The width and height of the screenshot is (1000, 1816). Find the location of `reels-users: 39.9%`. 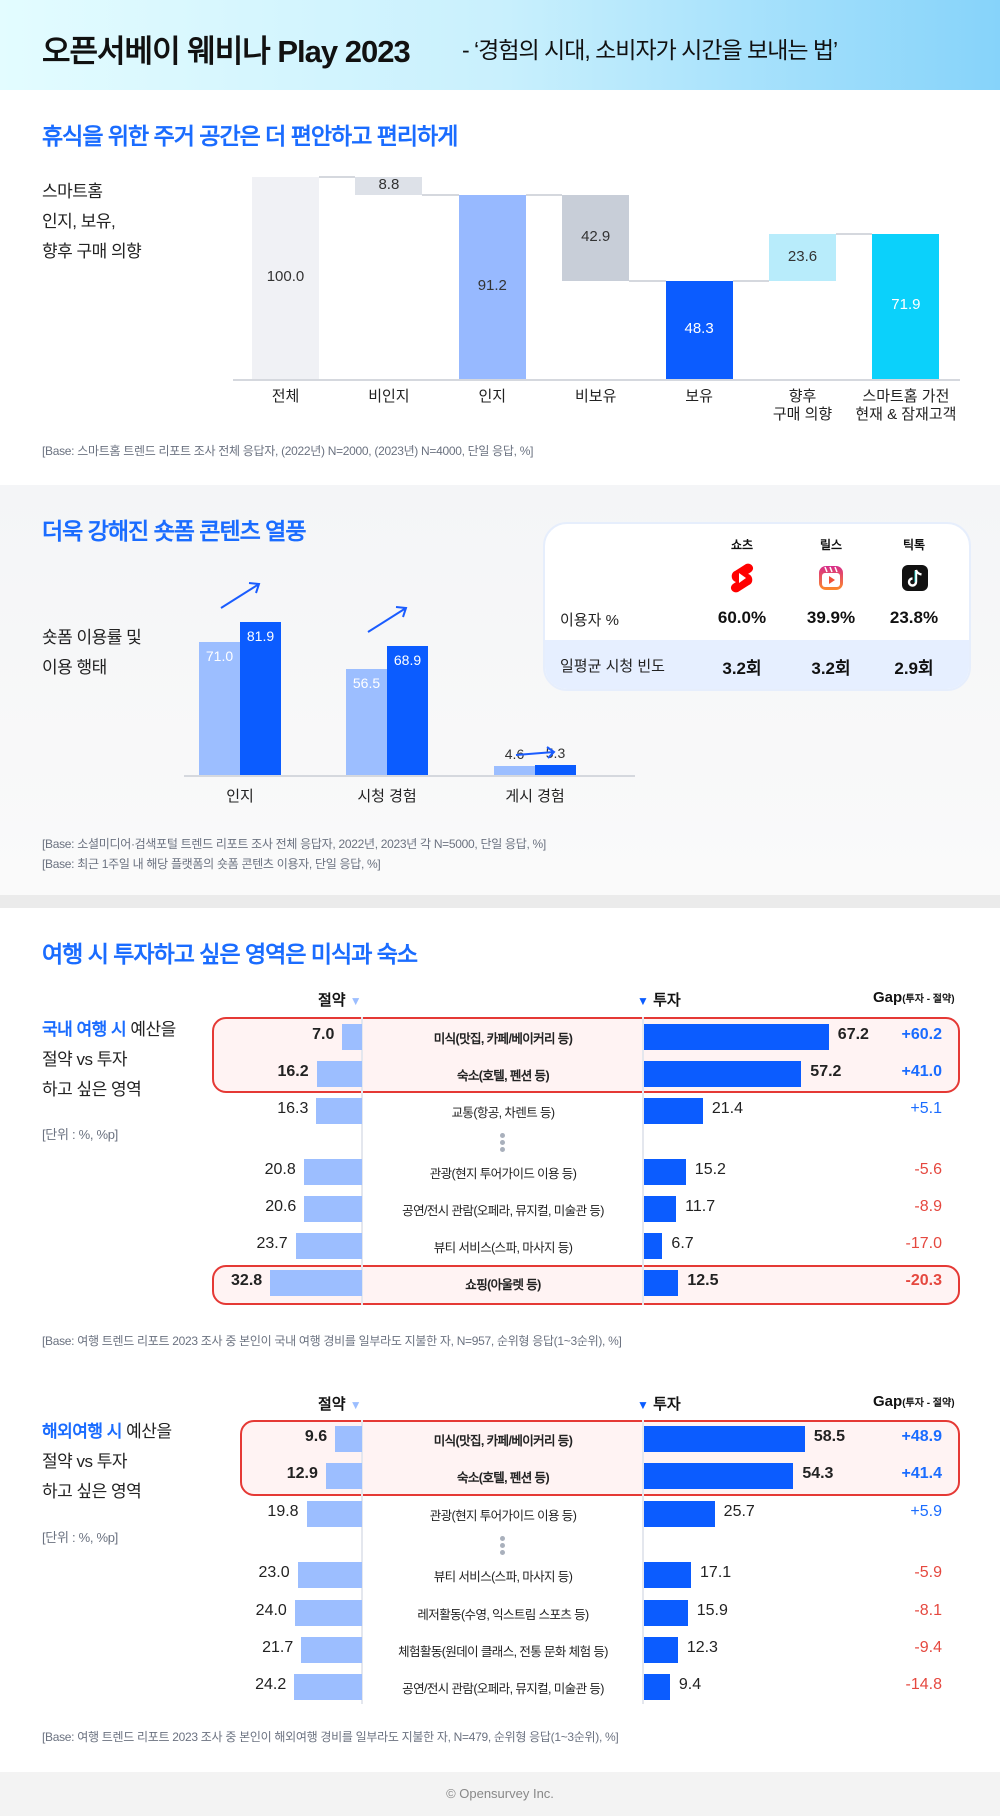

reels-users: 39.9% is located at coordinates (831, 617).